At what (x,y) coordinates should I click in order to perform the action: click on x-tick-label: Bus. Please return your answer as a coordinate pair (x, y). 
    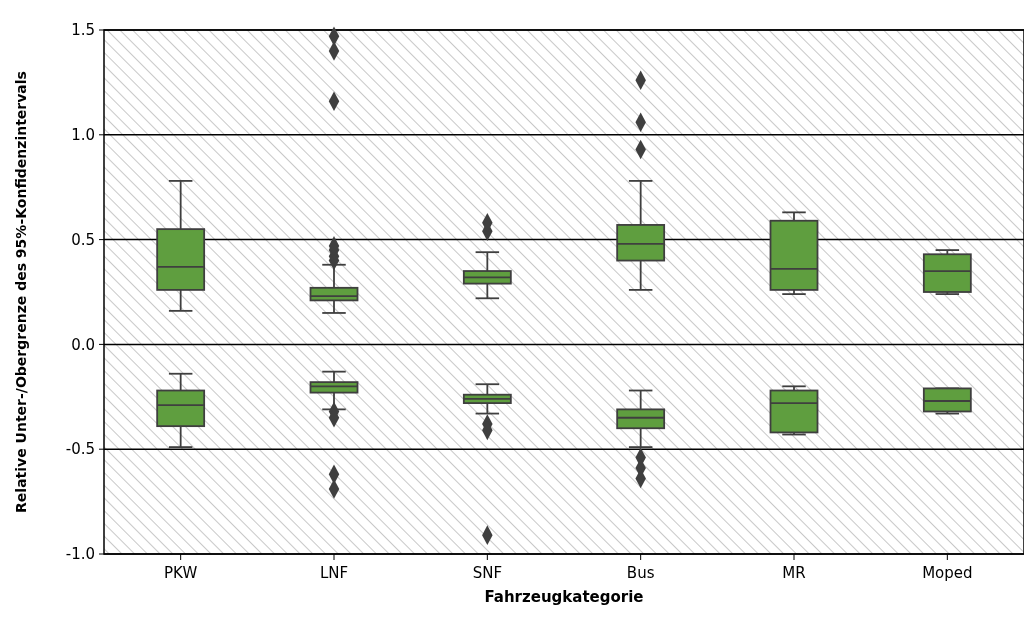
    Looking at the image, I should click on (640, 573).